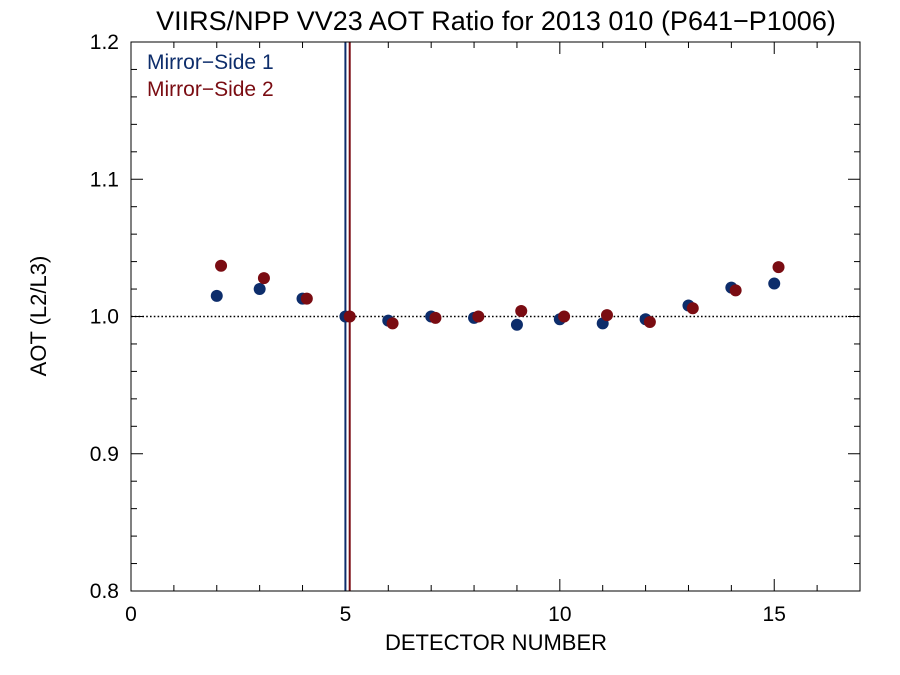 The image size is (900, 675). Describe the element at coordinates (774, 614) in the screenshot. I see `x-tick-label: 15` at that location.